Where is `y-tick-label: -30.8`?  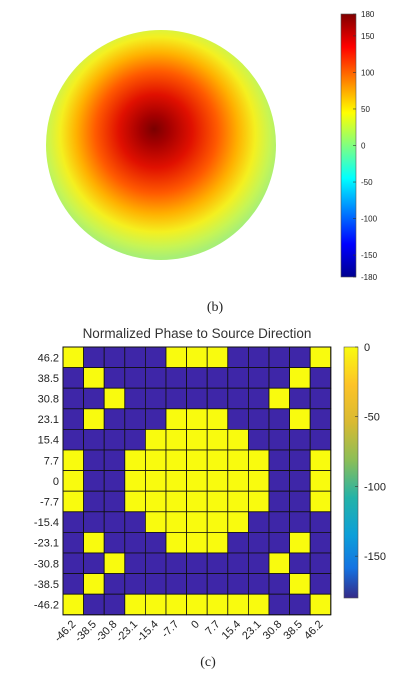
y-tick-label: -30.8 is located at coordinates (46, 564).